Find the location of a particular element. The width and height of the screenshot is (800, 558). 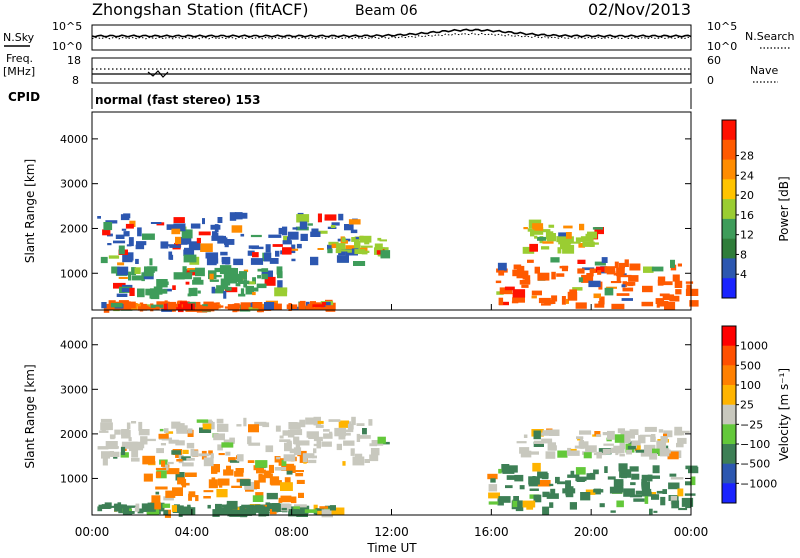

freq-tick-top: 18 is located at coordinates (74, 60).